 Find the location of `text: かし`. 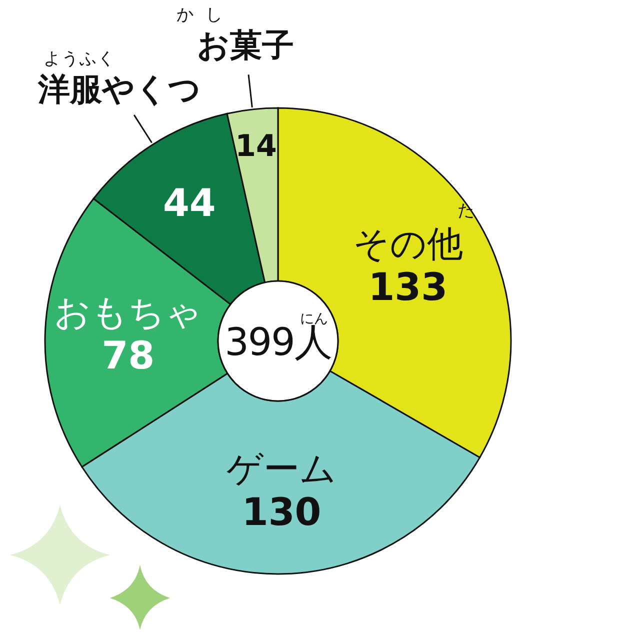

text: かし is located at coordinates (205, 14).